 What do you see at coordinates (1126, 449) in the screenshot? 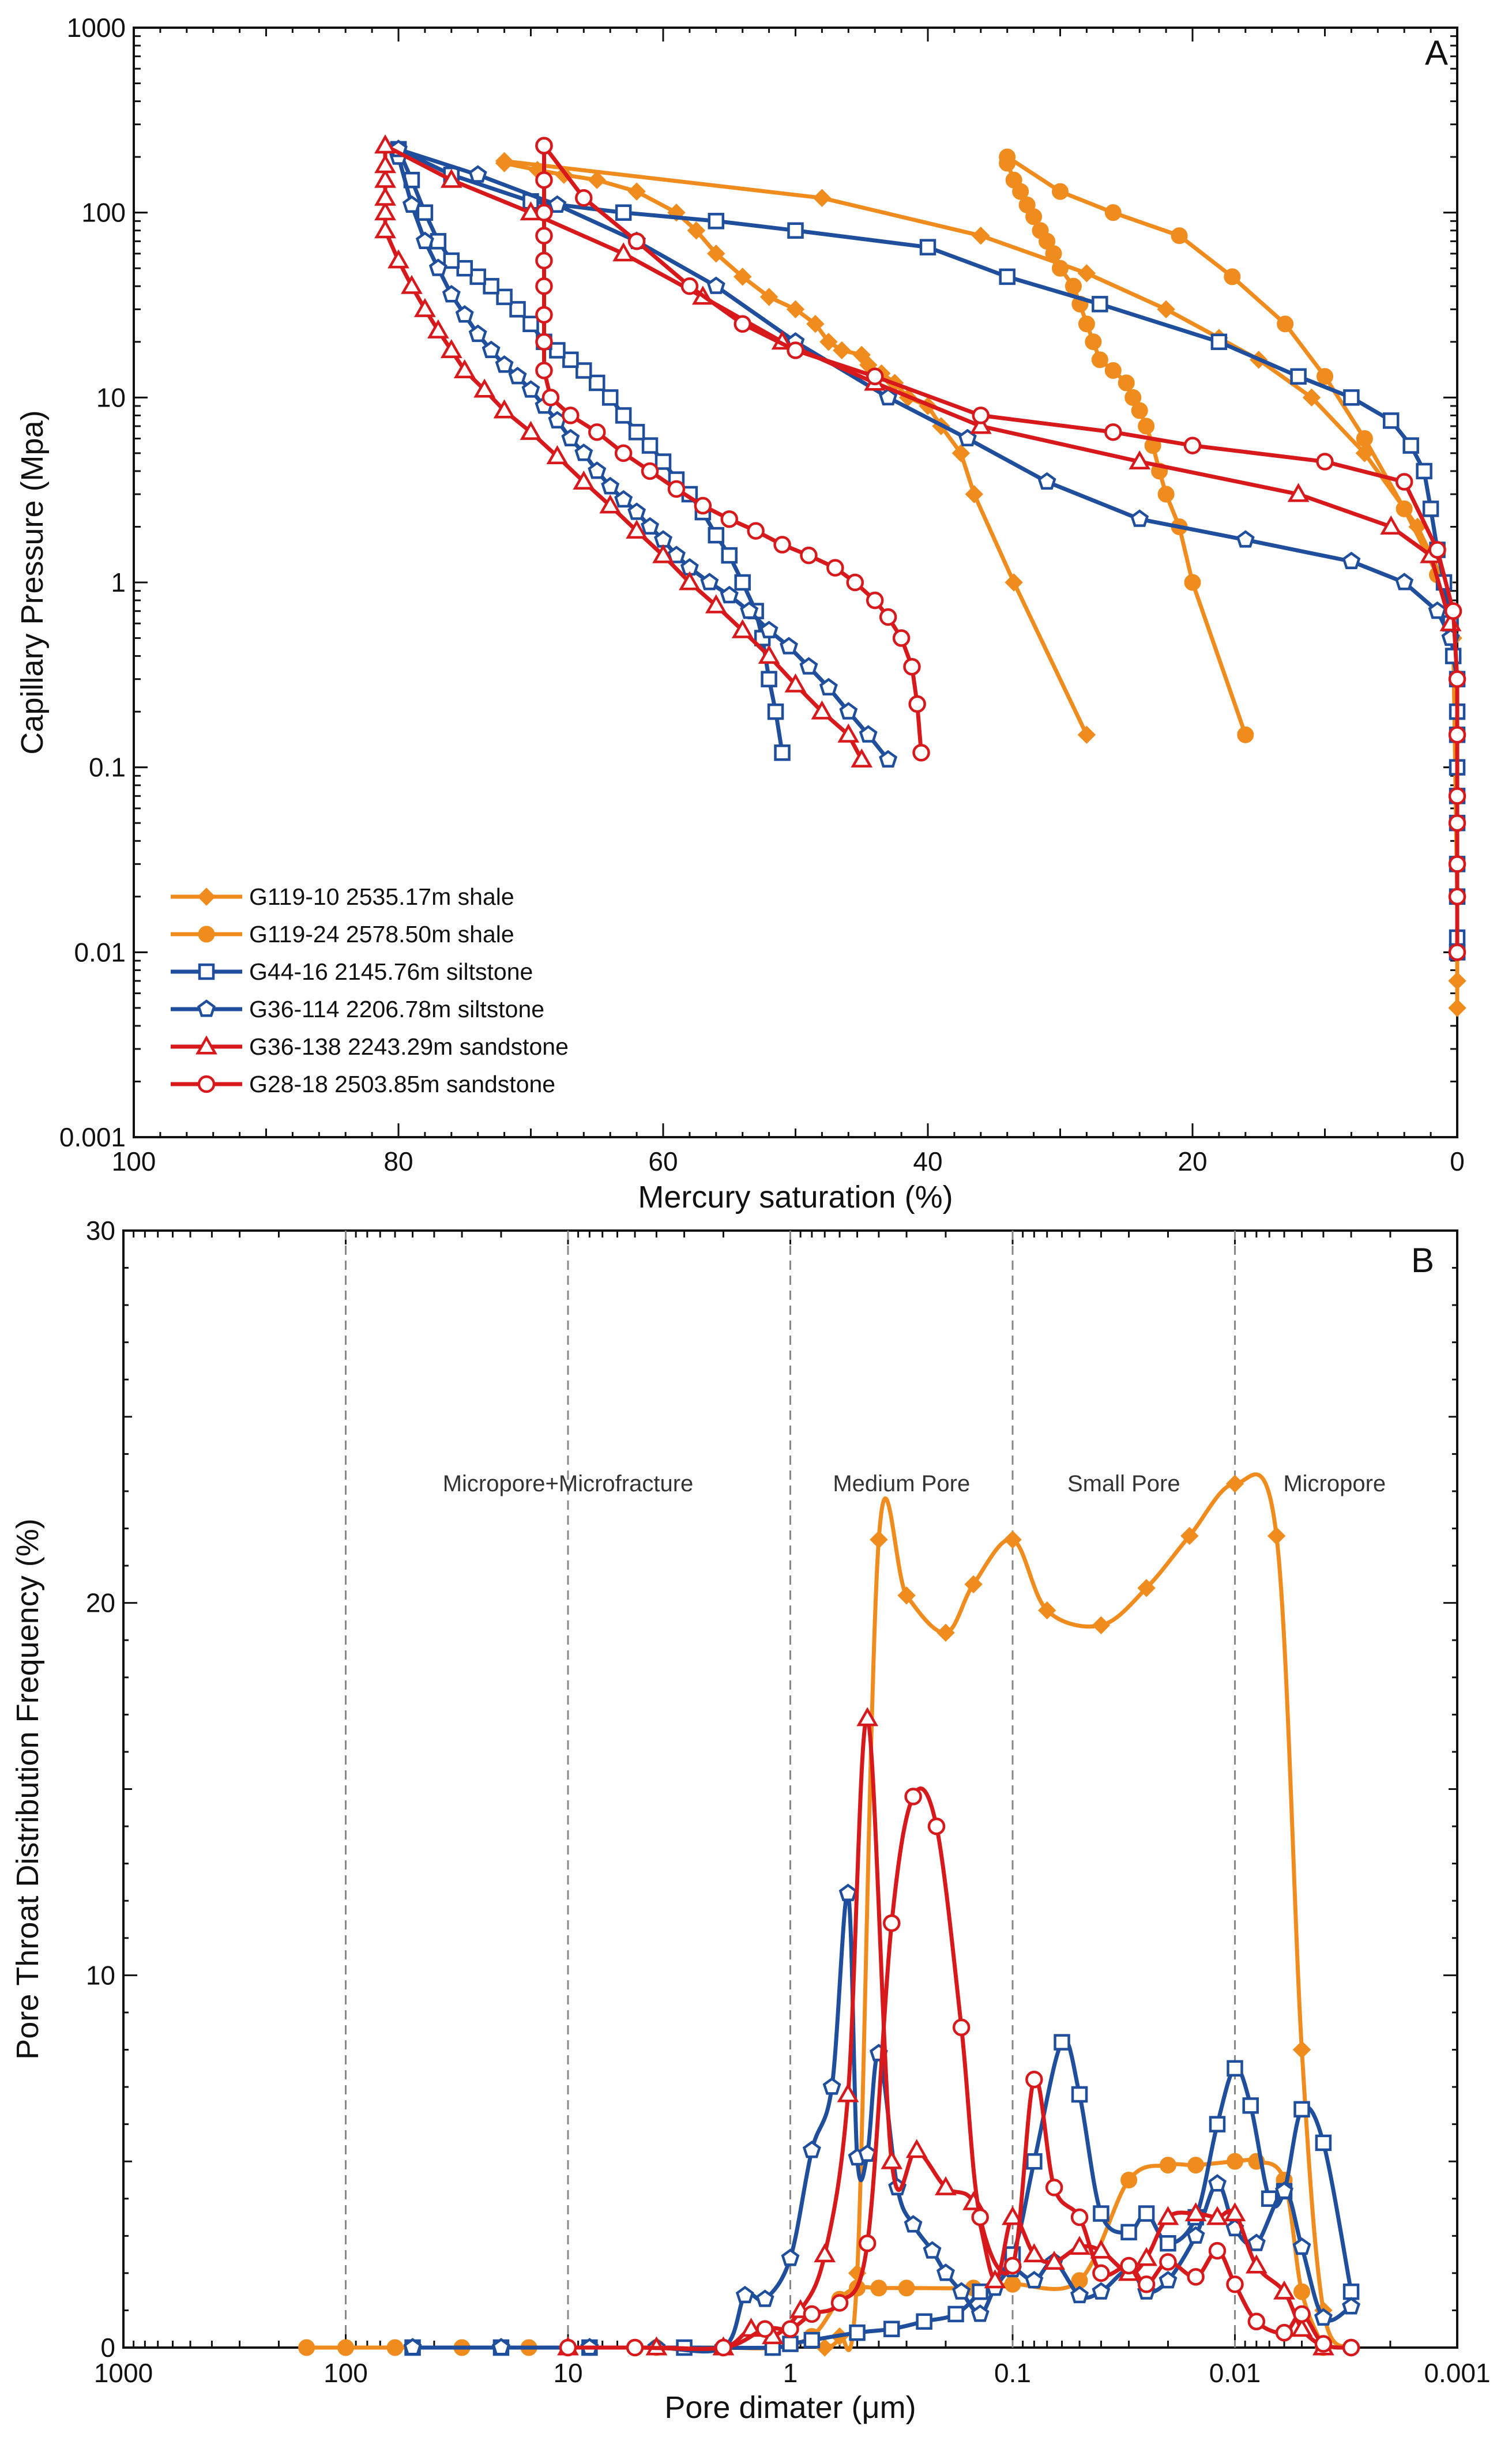
I see `series-a-g119-24-2578-50m-shale` at bounding box center [1126, 449].